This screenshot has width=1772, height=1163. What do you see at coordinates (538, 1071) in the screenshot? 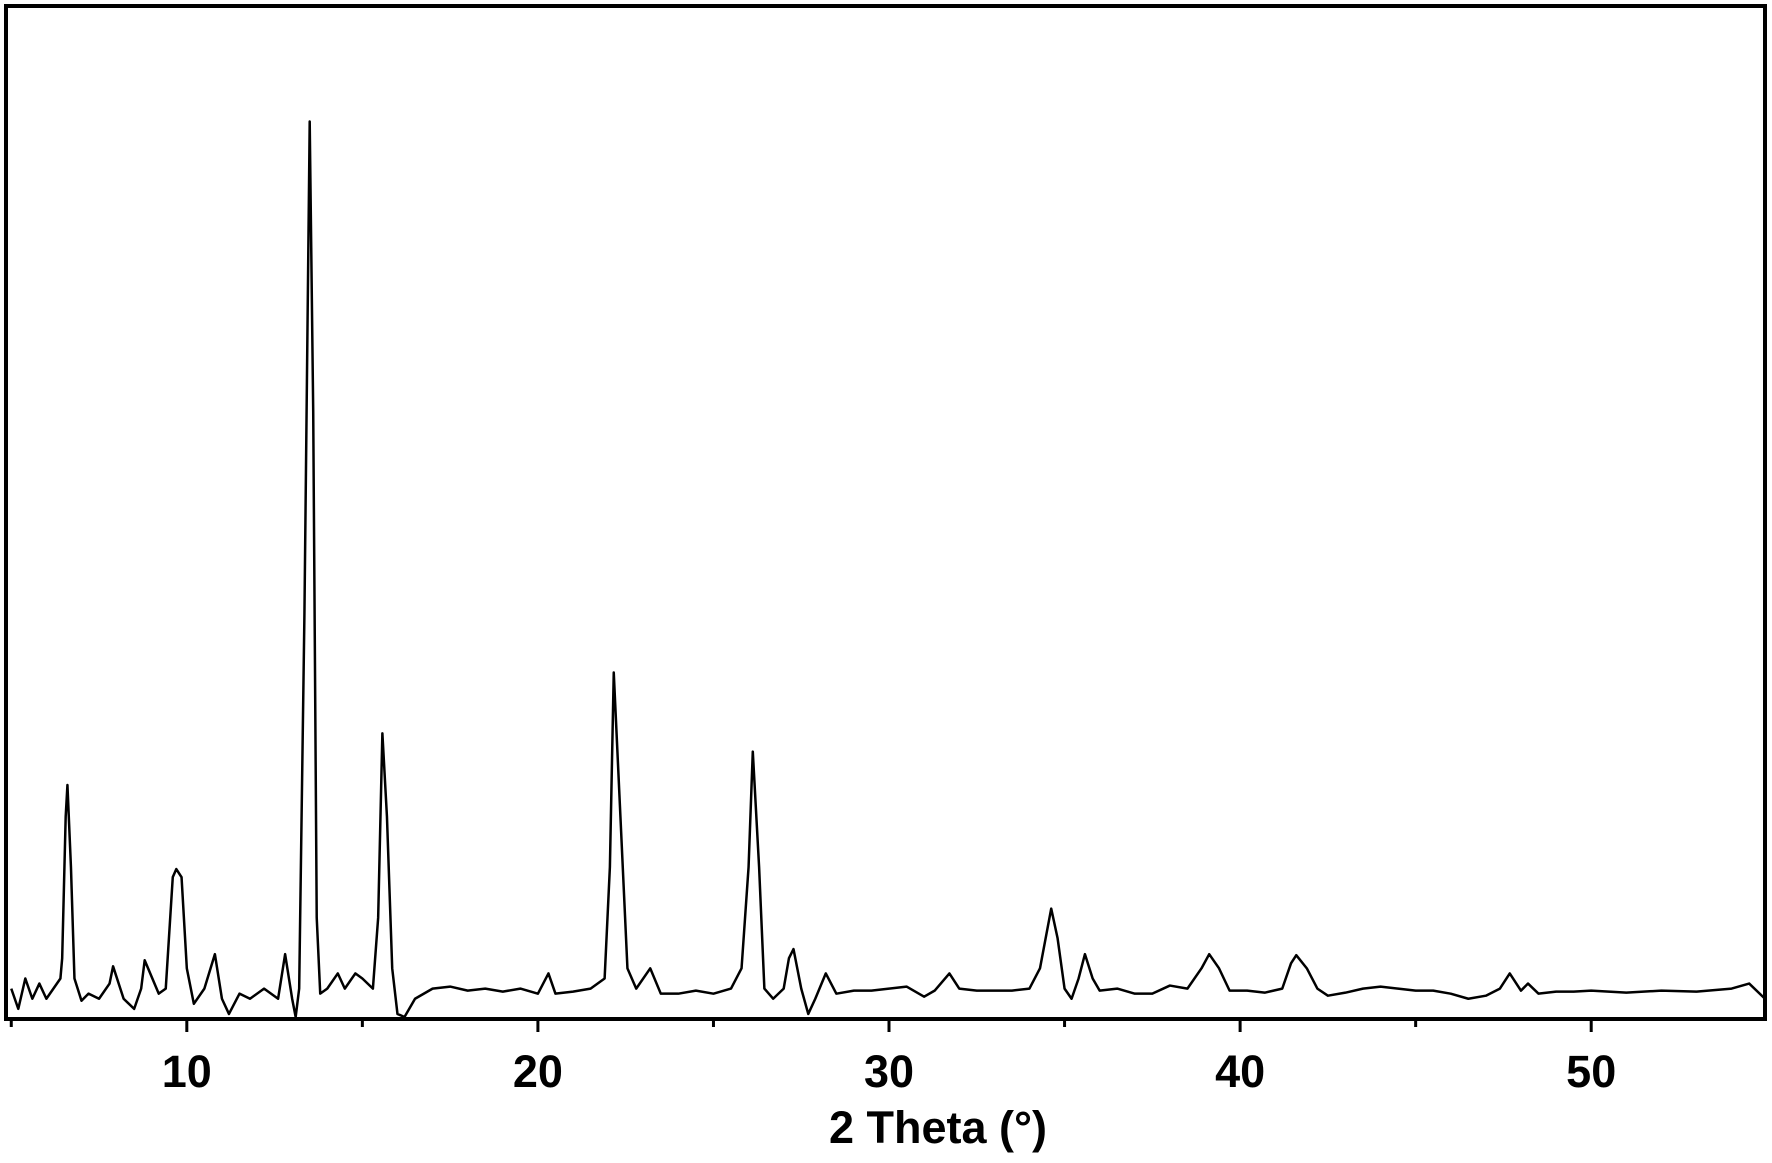
I see `x-tick-label: 20` at bounding box center [538, 1071].